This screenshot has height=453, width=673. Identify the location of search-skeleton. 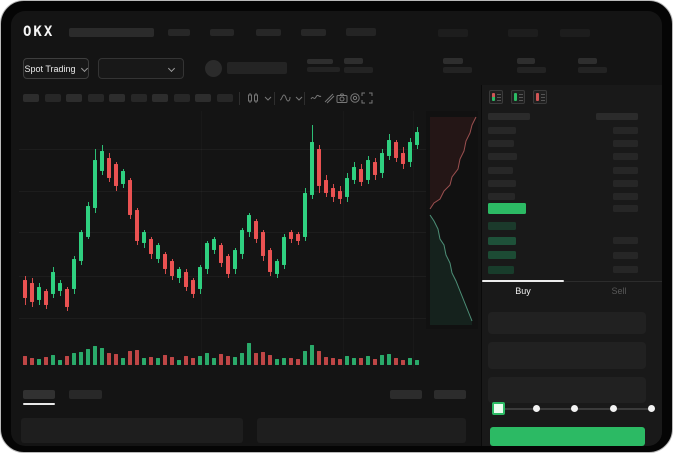
(111, 32).